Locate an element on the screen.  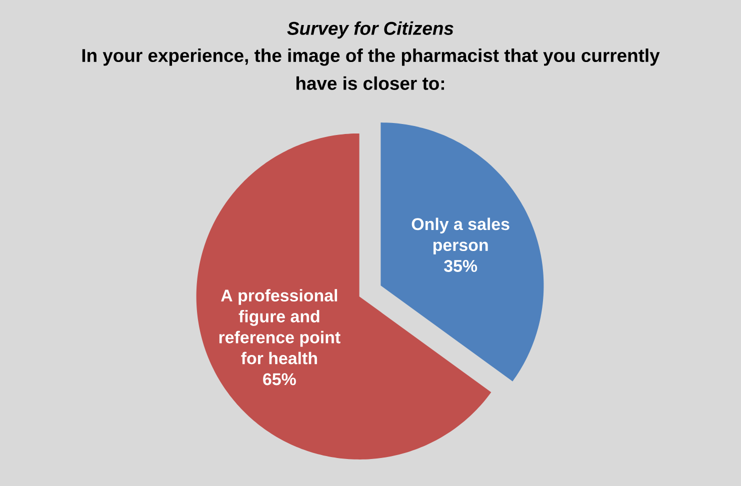
slice-label: A professional figure and reference point for health is located at coordinates (279, 326).